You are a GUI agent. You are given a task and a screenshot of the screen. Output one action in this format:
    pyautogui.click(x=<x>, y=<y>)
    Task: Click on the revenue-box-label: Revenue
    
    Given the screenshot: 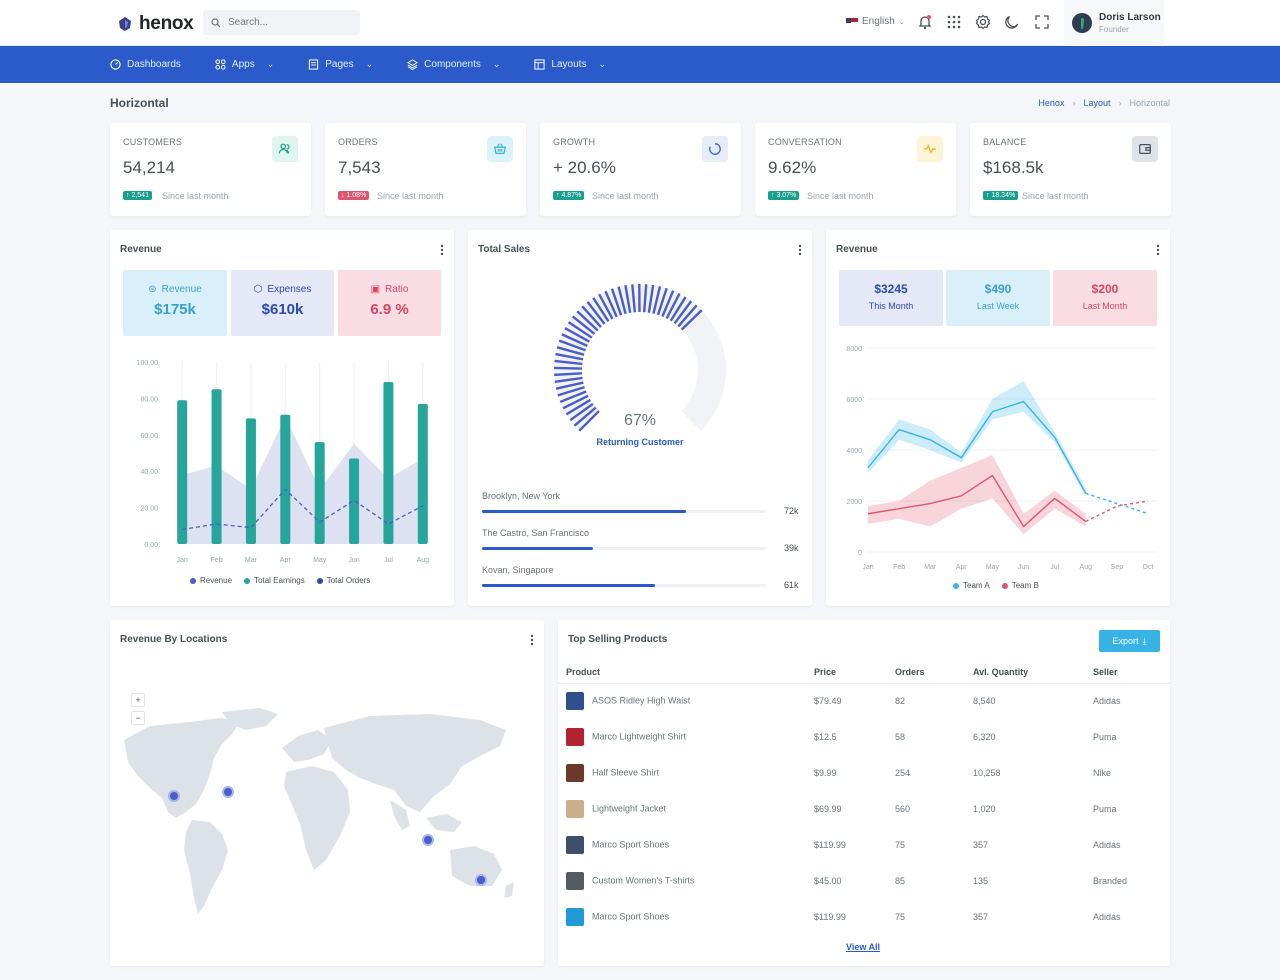 What is the action you would take?
    pyautogui.click(x=181, y=289)
    